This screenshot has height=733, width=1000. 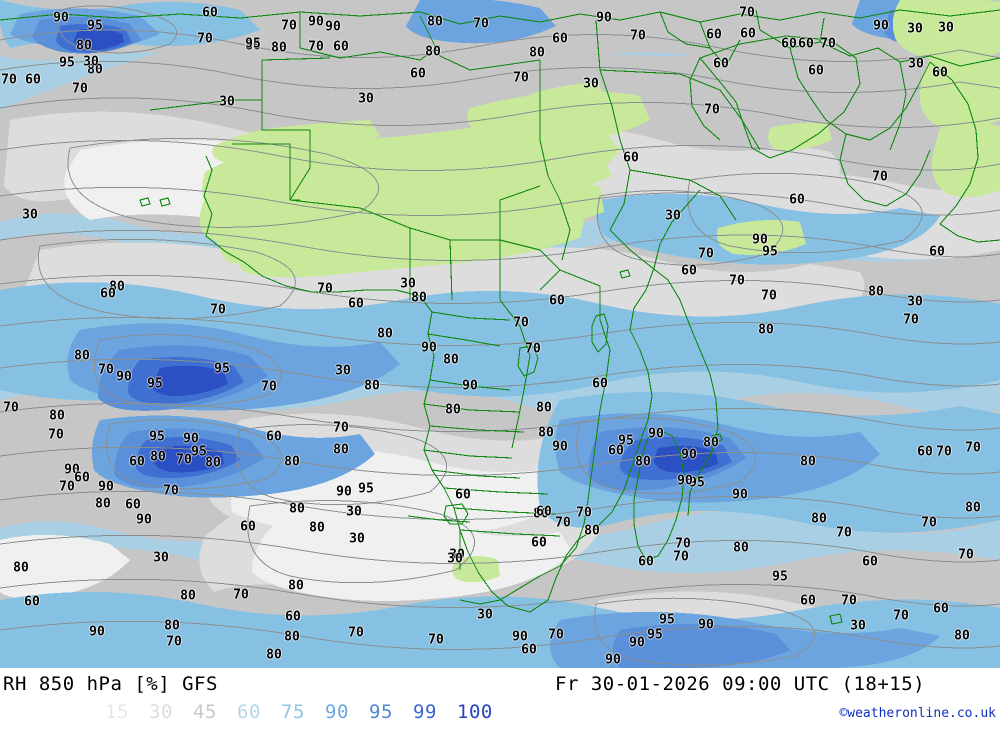 What do you see at coordinates (117, 712) in the screenshot?
I see `legend-level-15: 15` at bounding box center [117, 712].